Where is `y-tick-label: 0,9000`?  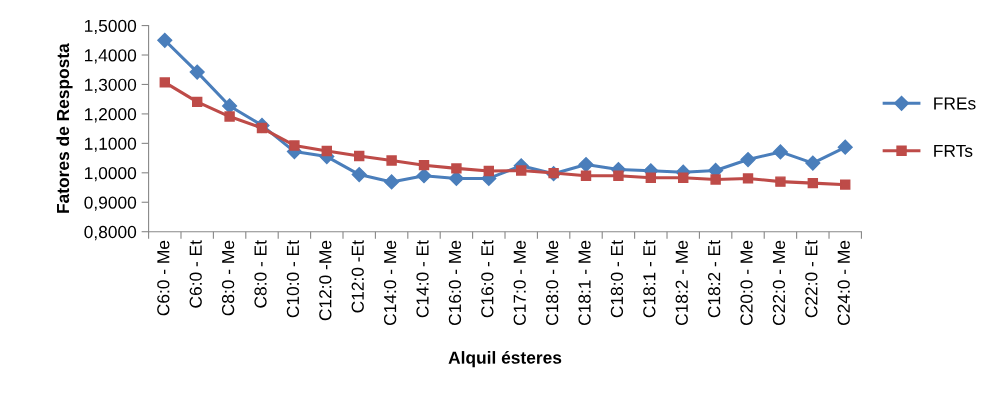 y-tick-label: 0,9000 is located at coordinates (110, 203).